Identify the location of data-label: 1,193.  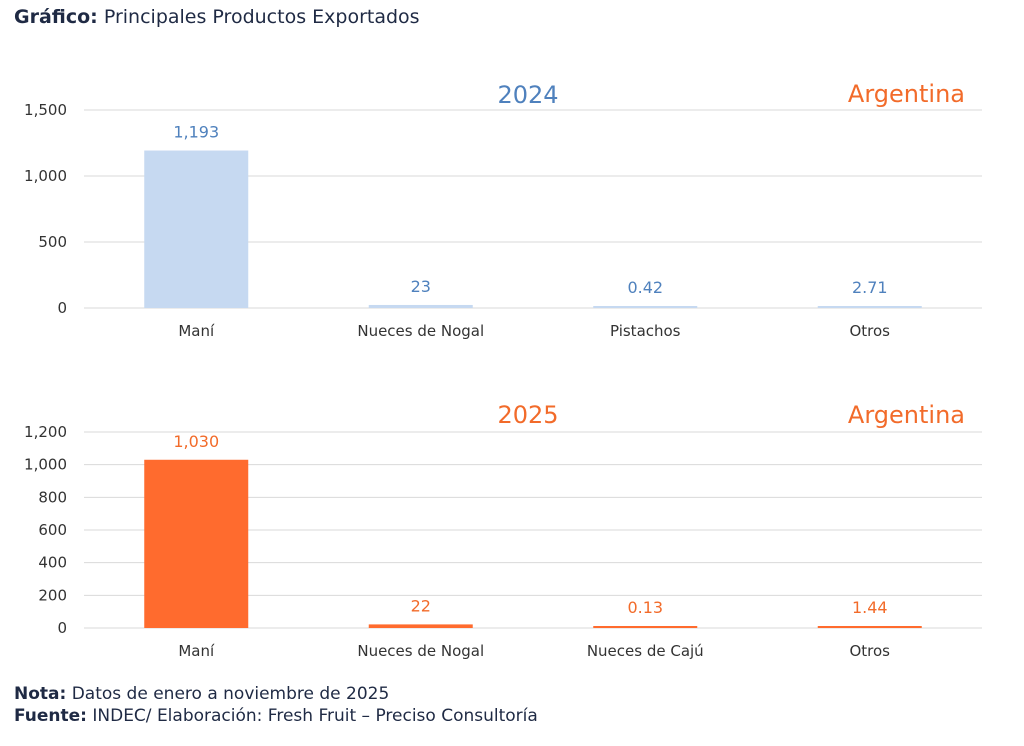
(196, 132).